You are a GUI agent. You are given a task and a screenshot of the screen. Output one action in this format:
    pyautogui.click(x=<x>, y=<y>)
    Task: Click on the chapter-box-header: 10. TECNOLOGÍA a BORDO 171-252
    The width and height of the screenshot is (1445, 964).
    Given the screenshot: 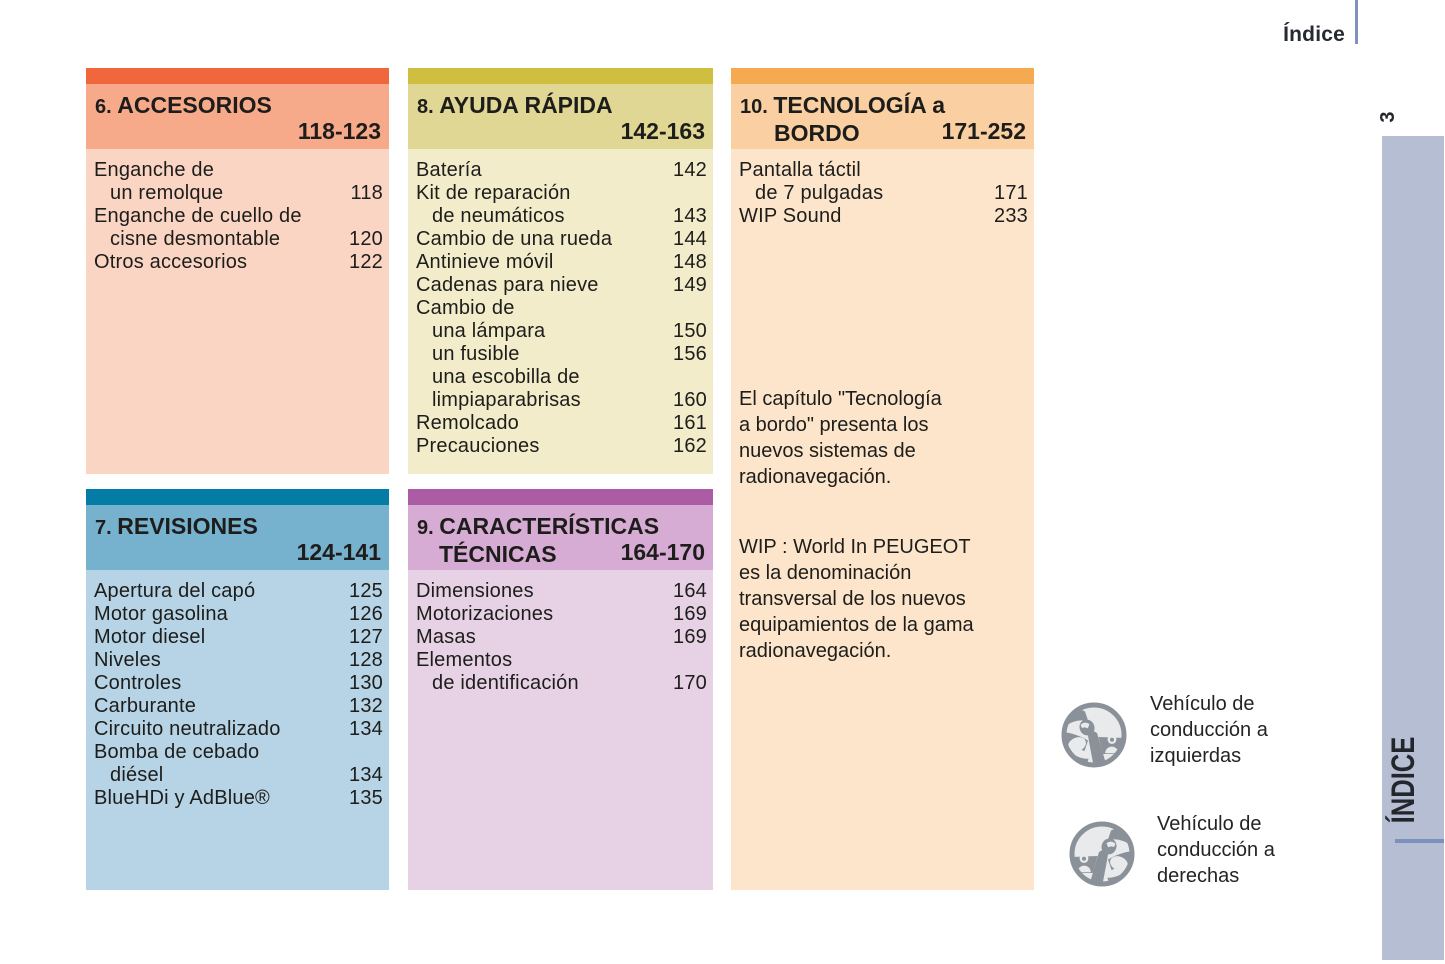 What is the action you would take?
    pyautogui.click(x=882, y=116)
    